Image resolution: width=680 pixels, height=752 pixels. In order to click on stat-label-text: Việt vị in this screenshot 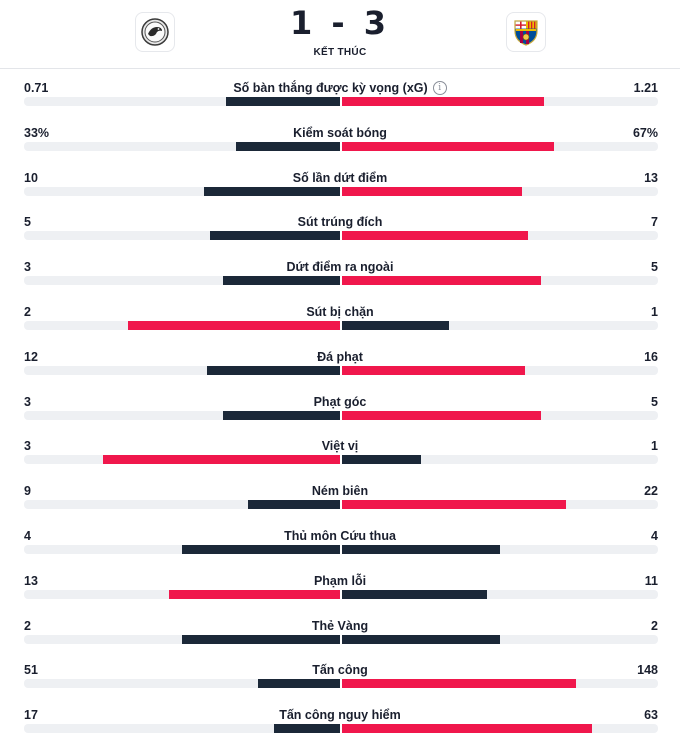, I will do `click(340, 446)`.